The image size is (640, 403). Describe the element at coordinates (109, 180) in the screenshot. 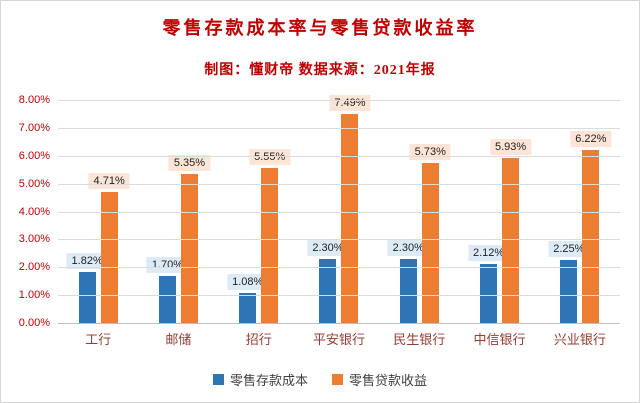

I see `data-label: 4.71%` at that location.